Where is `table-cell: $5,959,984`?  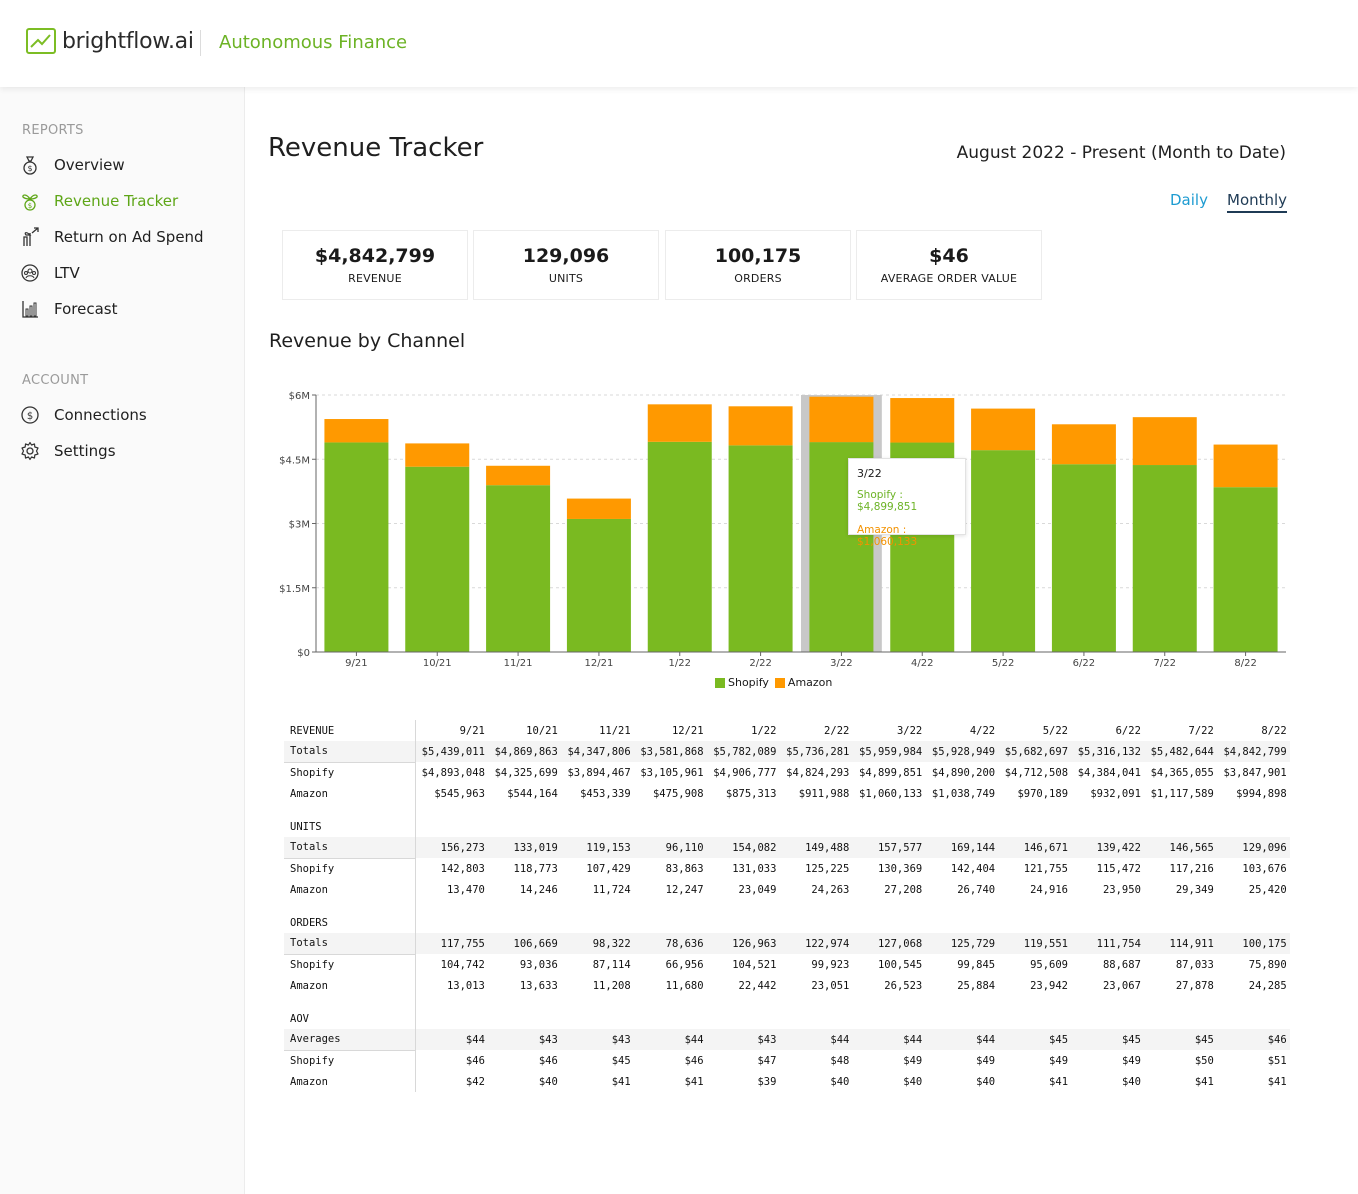 table-cell: $5,959,984 is located at coordinates (889, 751).